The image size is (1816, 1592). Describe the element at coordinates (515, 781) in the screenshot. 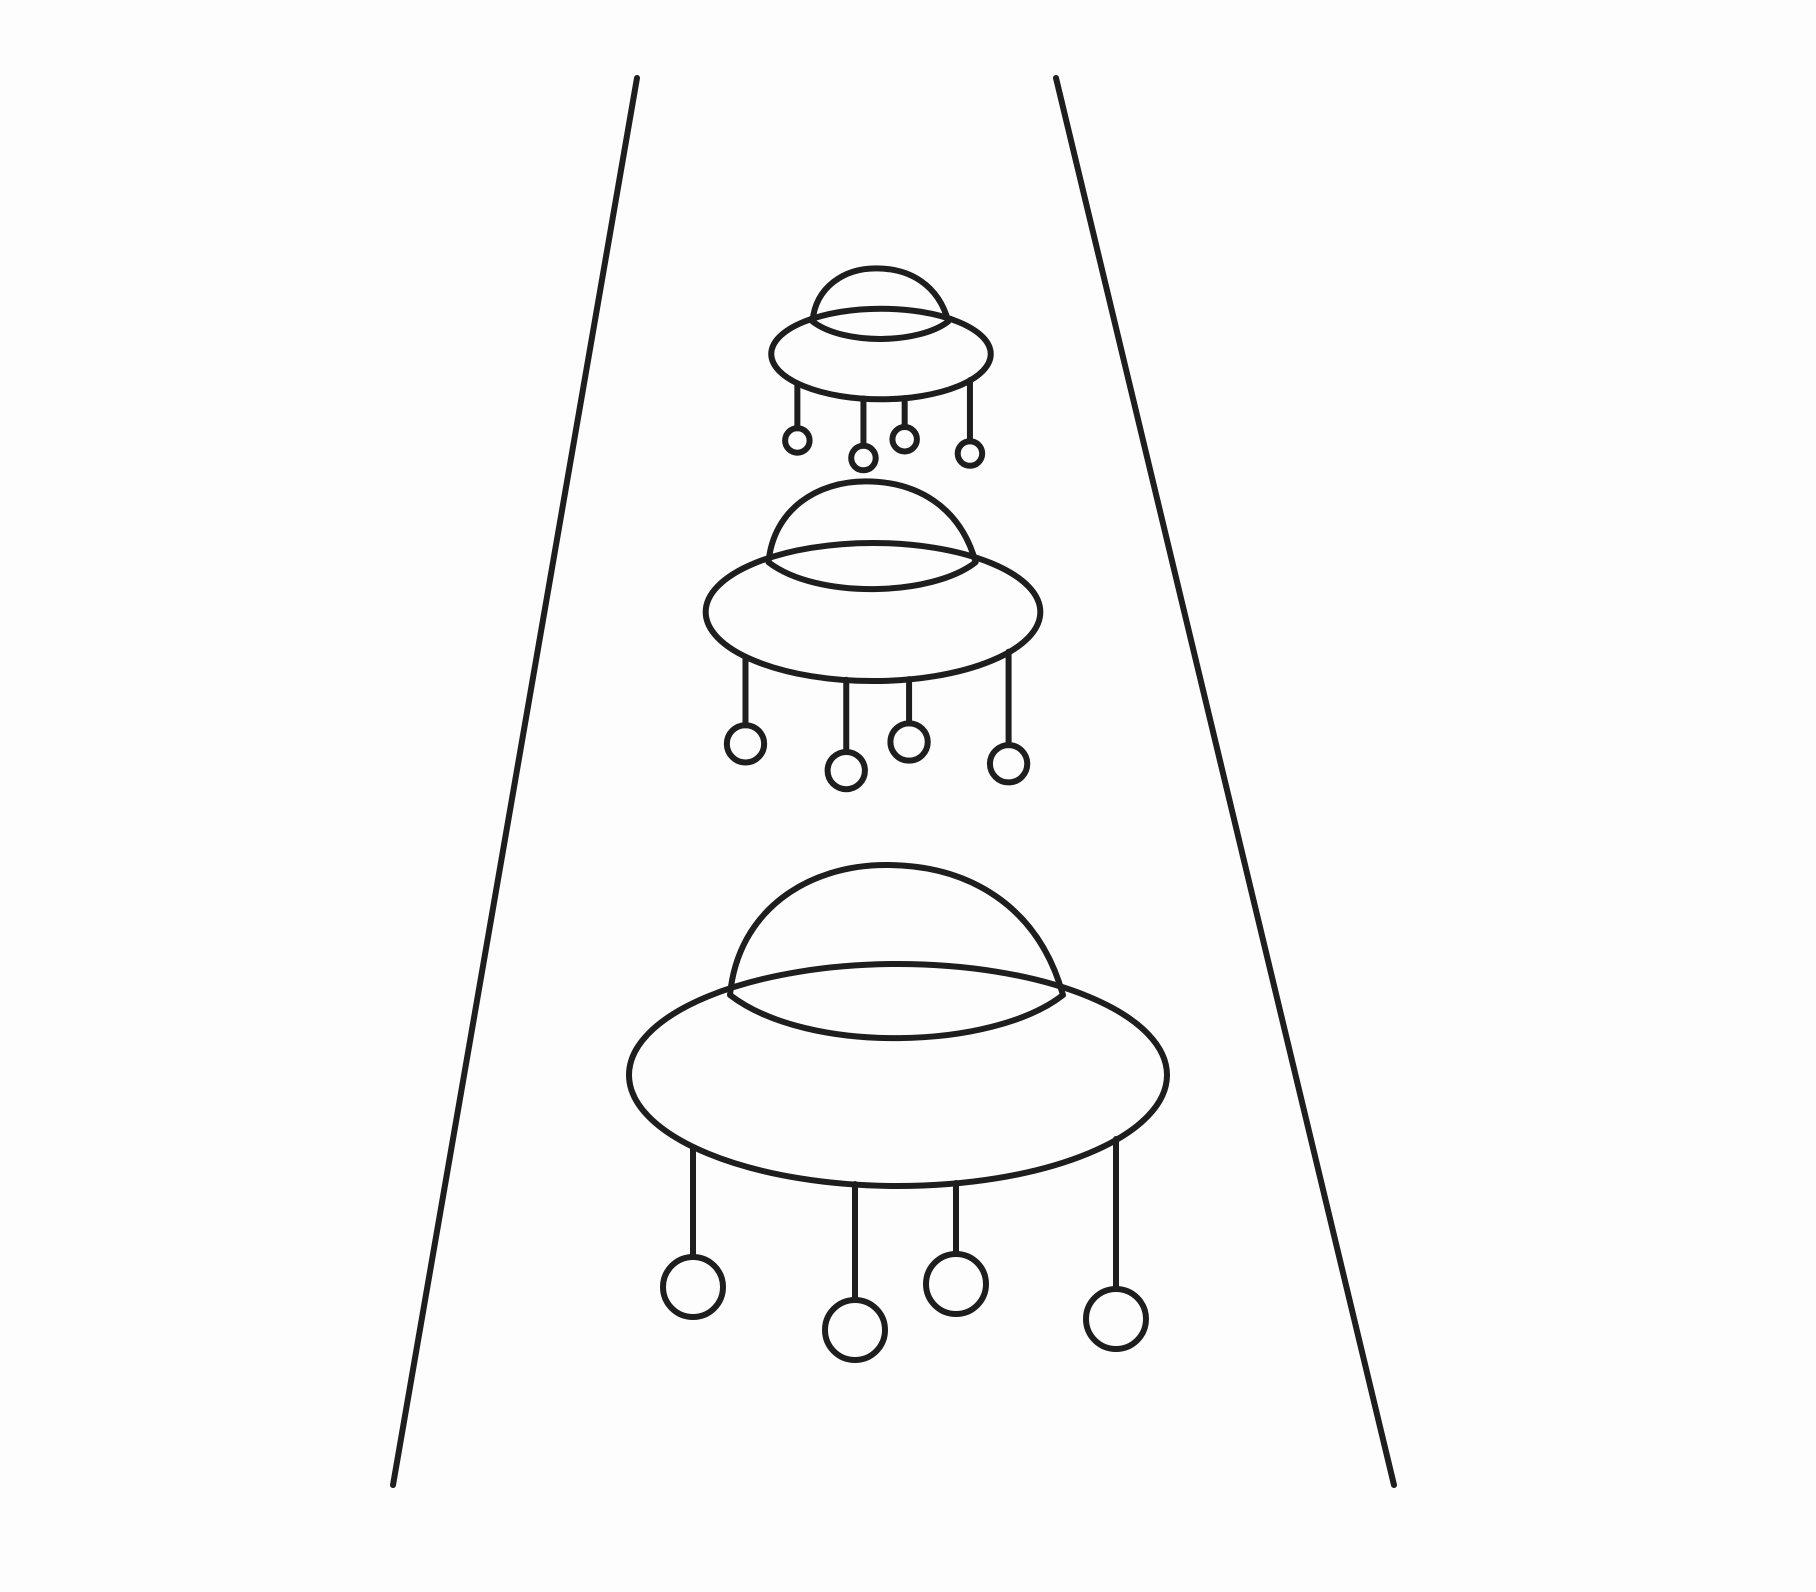

I see `left-road-line` at that location.